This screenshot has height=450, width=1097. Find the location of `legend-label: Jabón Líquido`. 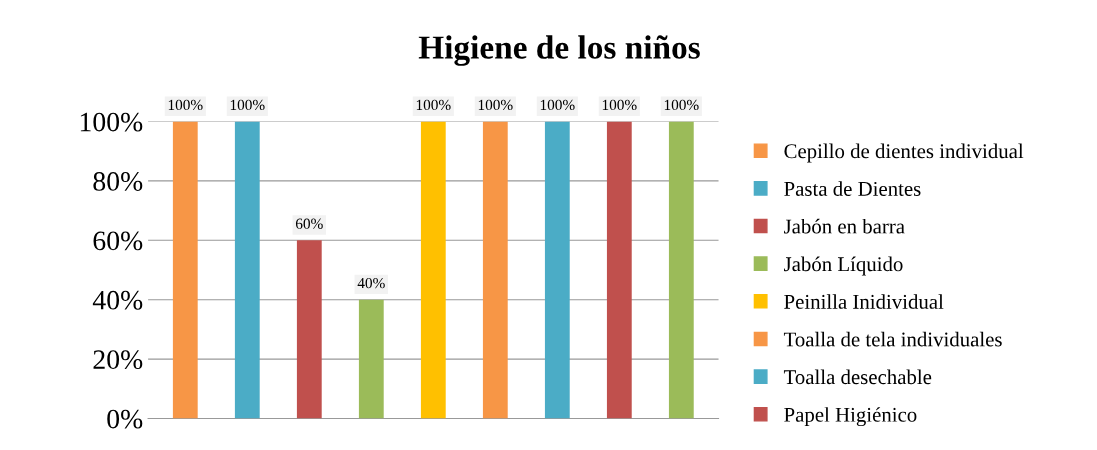

legend-label: Jabón Líquido is located at coordinates (843, 266).